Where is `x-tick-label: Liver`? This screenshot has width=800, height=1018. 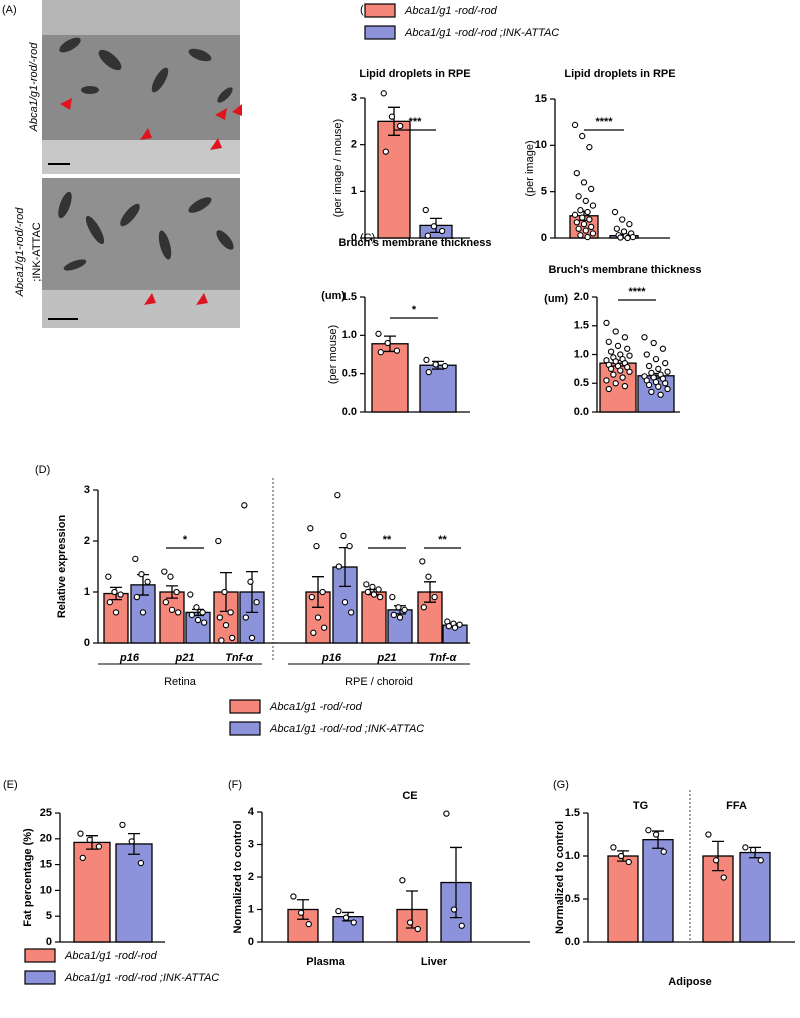
x-tick-label: Liver is located at coordinates (434, 962).